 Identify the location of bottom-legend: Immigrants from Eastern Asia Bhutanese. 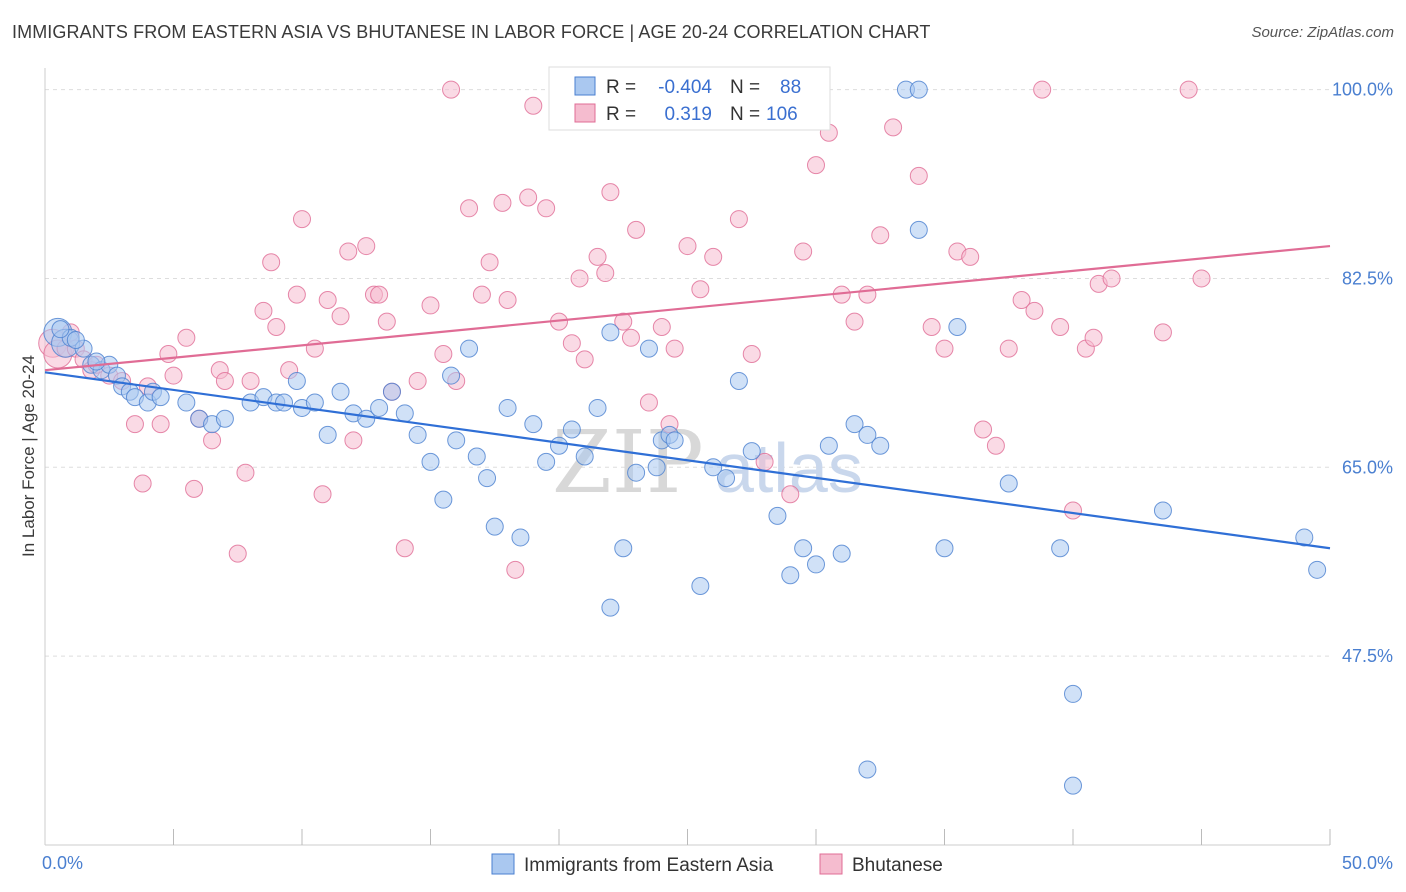
(717, 864).